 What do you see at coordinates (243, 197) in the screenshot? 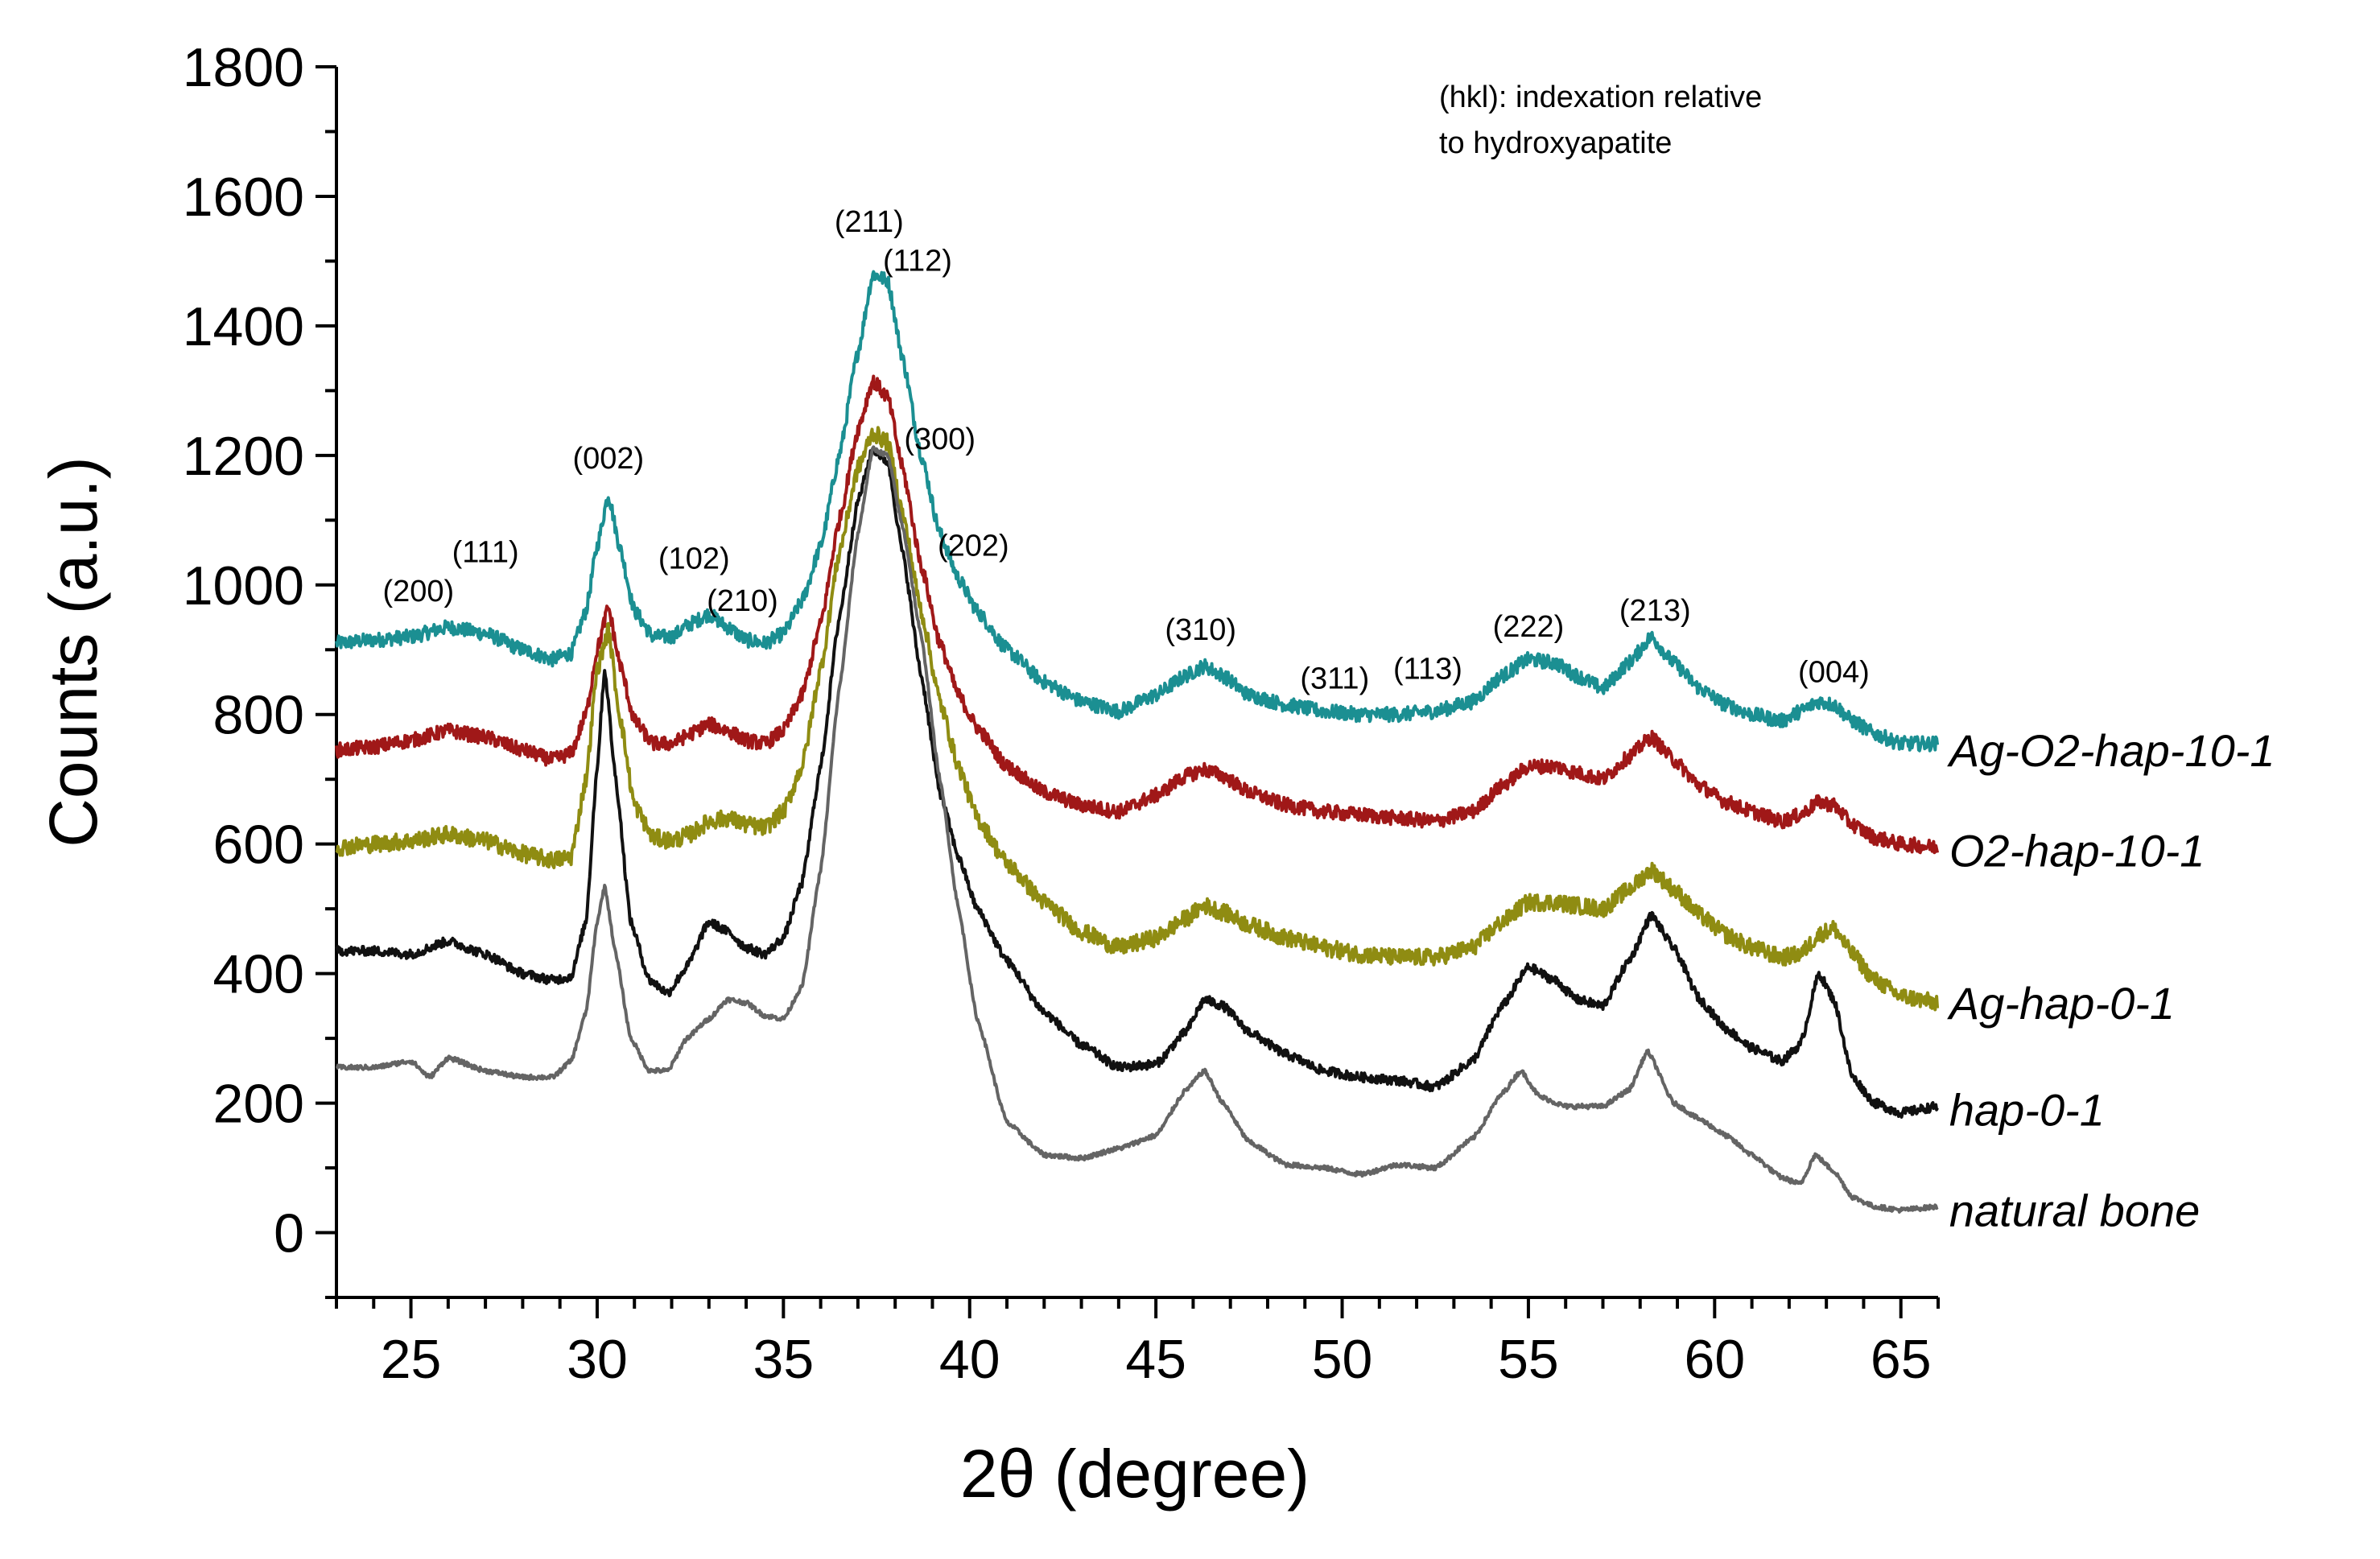
I see `y-tick-label: 1600` at bounding box center [243, 197].